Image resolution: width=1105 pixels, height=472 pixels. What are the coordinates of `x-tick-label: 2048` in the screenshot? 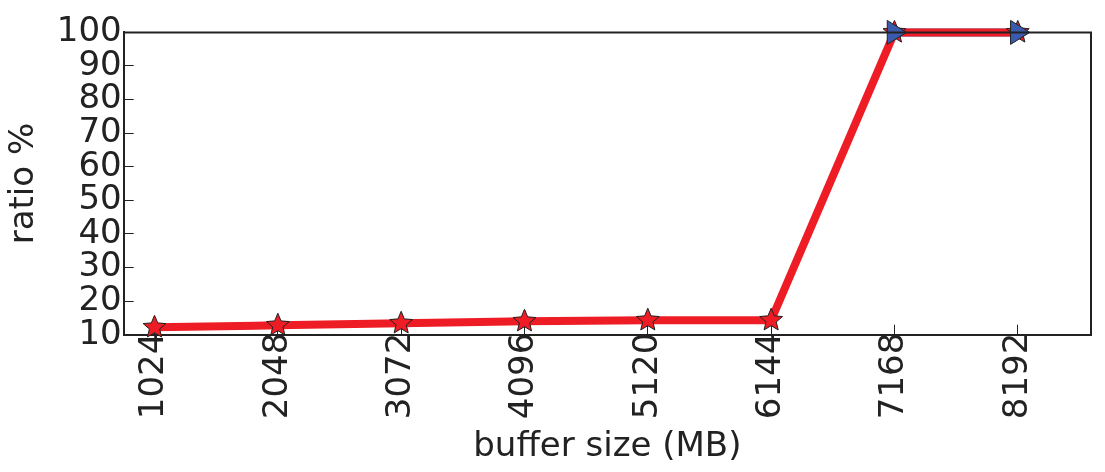 It's located at (274, 376).